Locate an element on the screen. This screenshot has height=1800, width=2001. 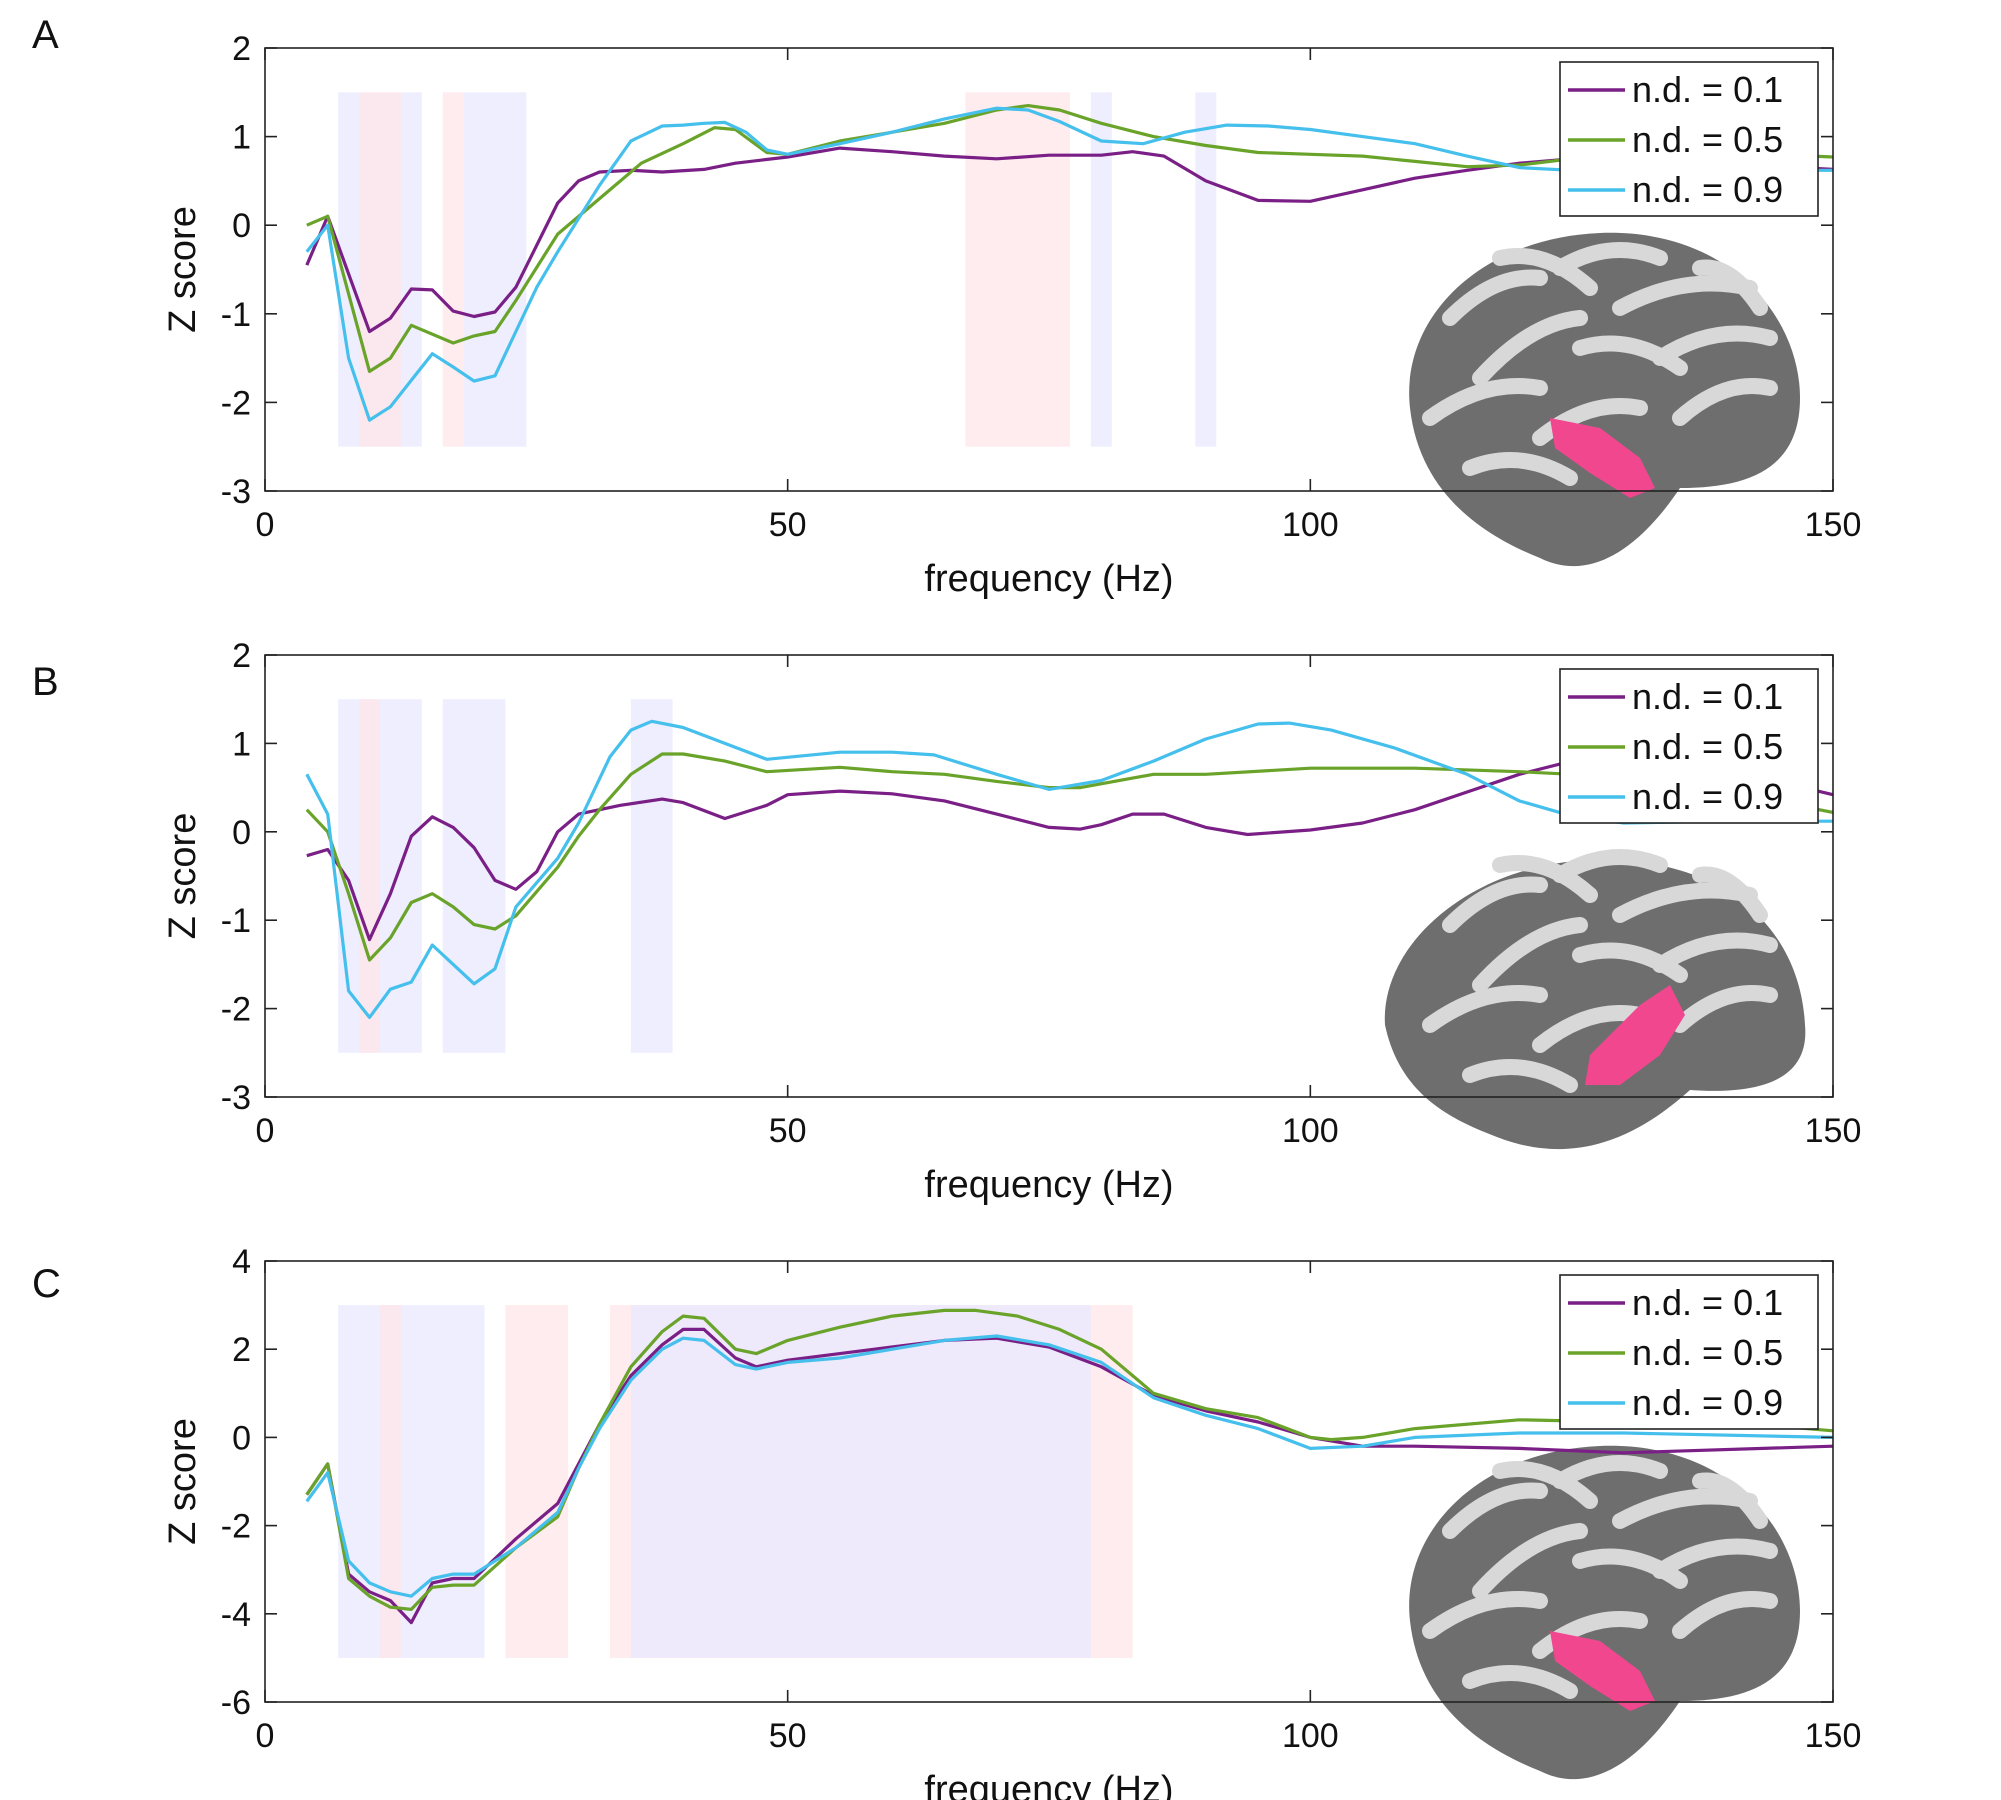
panel-label: A is located at coordinates (45, 35).